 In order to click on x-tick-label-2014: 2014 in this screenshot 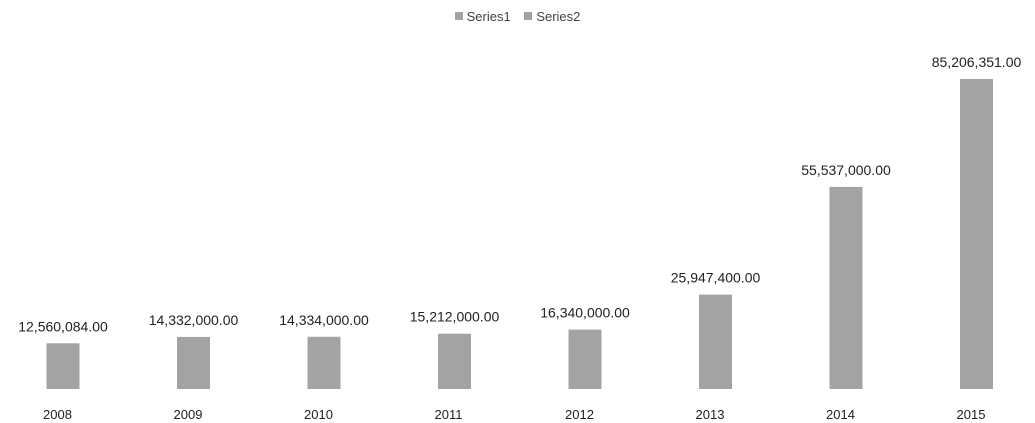, I will do `click(840, 414)`.